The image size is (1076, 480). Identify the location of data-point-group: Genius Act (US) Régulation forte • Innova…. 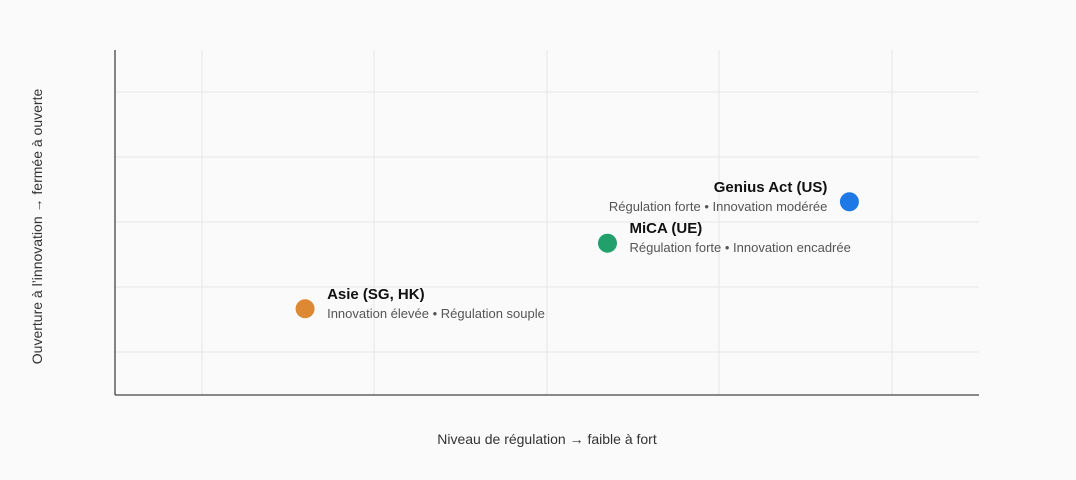
(734, 196).